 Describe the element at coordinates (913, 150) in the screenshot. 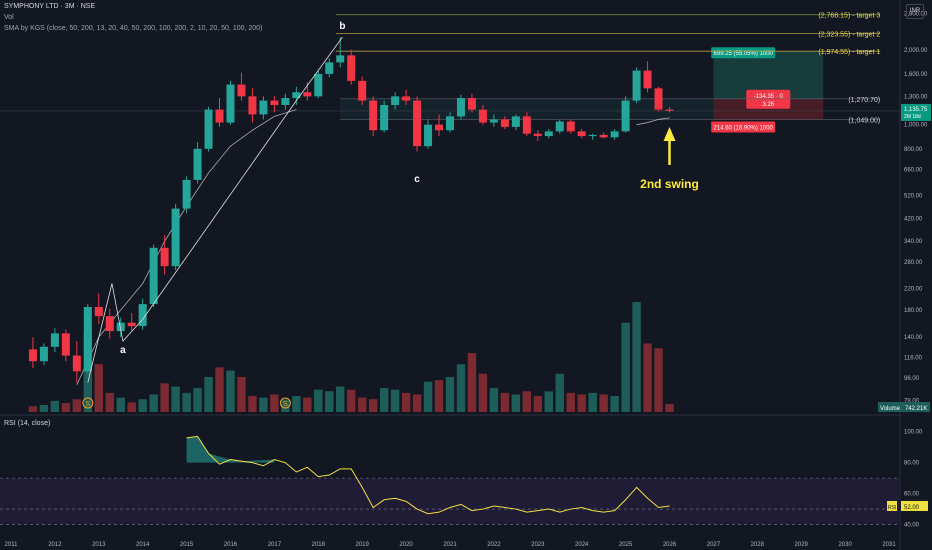

I see `price-tick: 800.00` at that location.